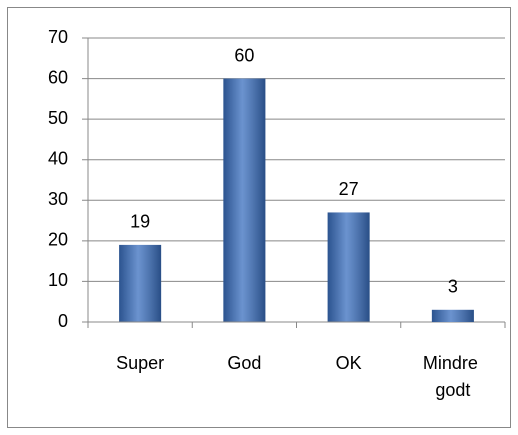 This screenshot has height=435, width=518. Describe the element at coordinates (453, 376) in the screenshot. I see `x-tick-label: Mindre godt` at that location.